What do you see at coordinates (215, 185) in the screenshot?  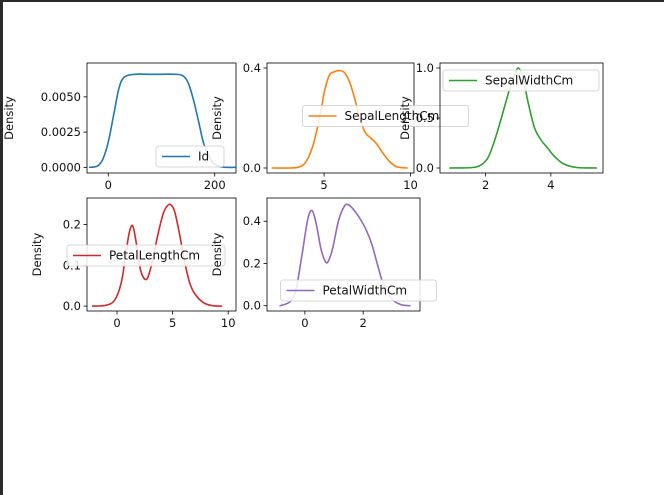 I see `x-tick-label: 200` at bounding box center [215, 185].